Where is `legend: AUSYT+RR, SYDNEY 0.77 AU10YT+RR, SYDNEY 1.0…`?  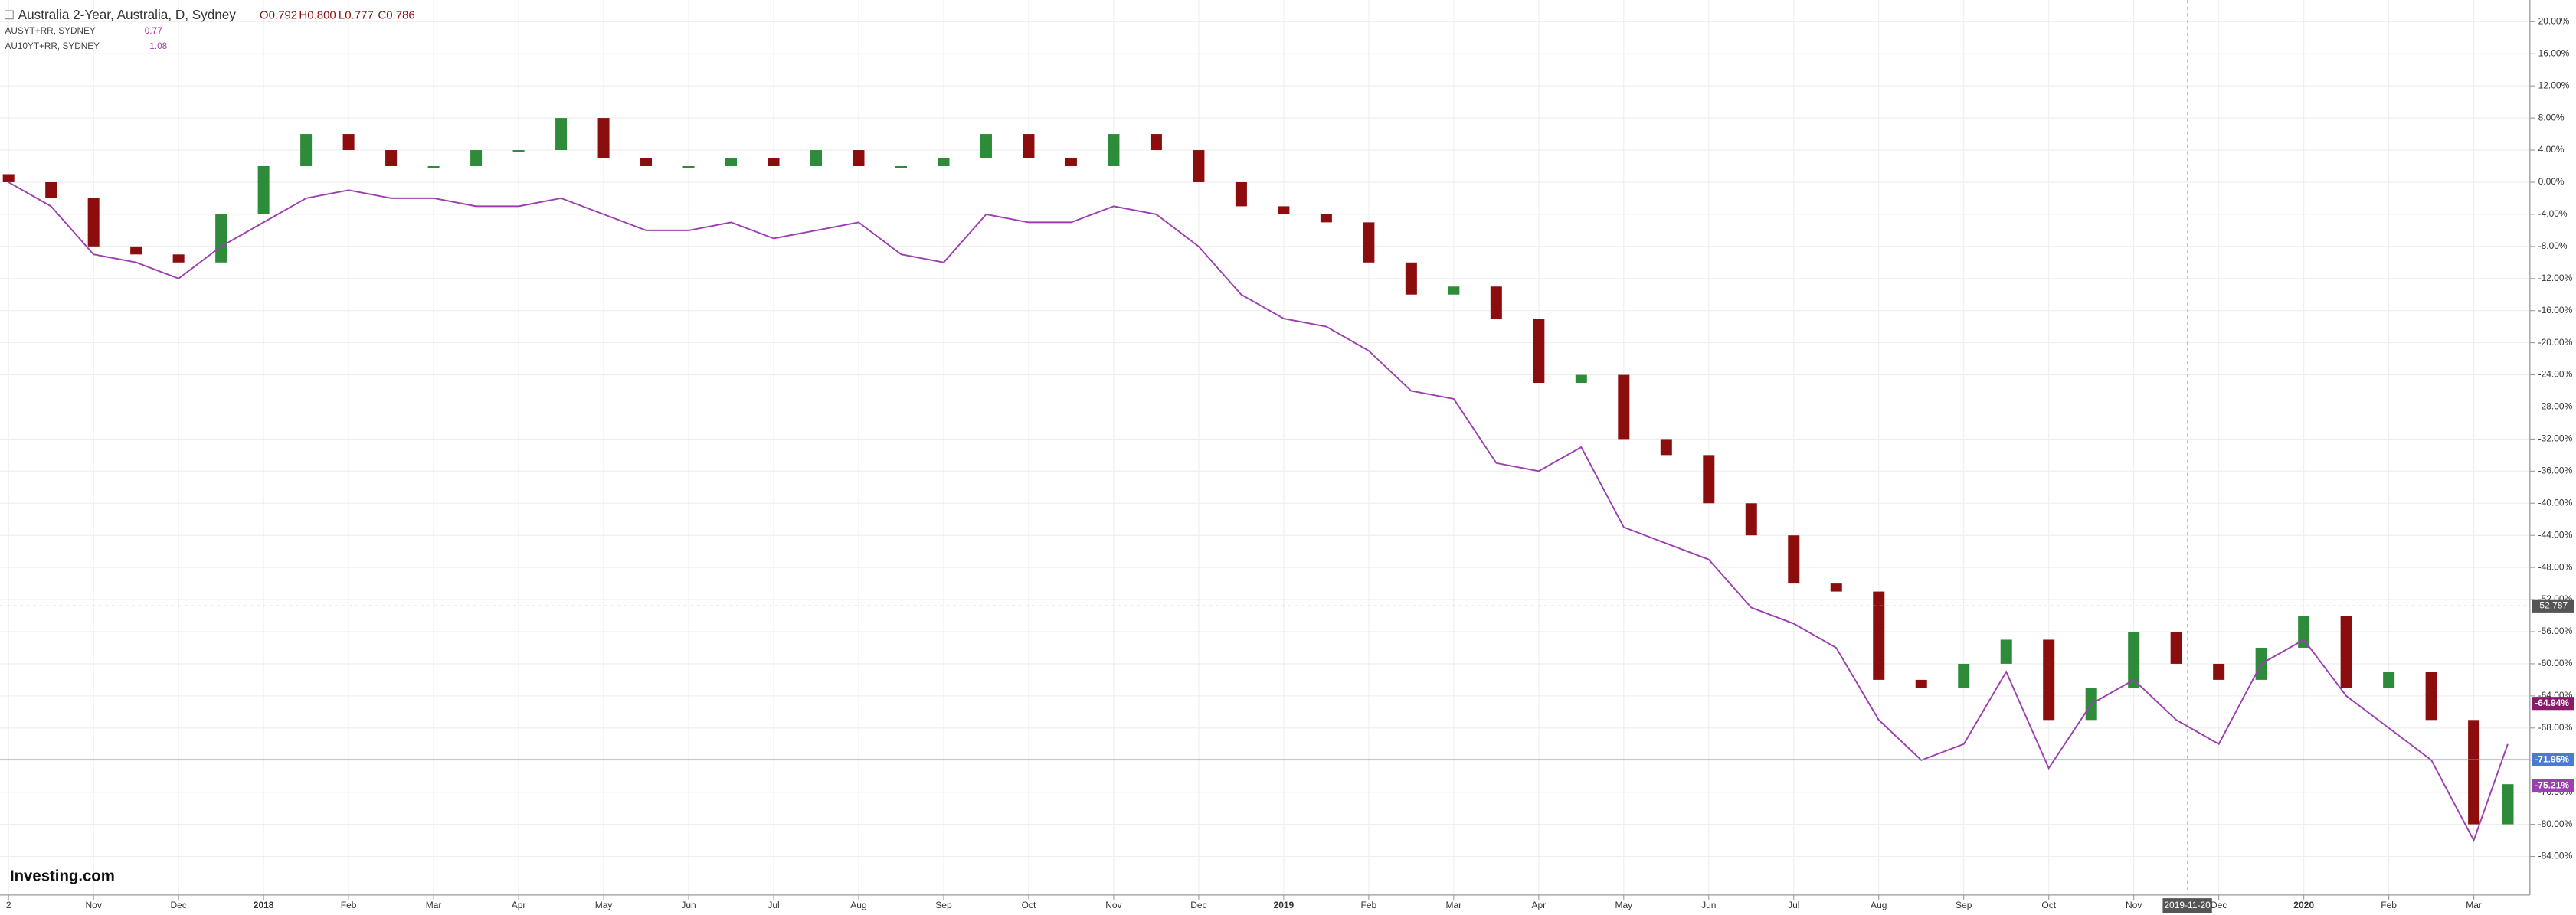
legend: AUSYT+RR, SYDNEY 0.77 AU10YT+RR, SYDNEY 1.0… is located at coordinates (86, 38).